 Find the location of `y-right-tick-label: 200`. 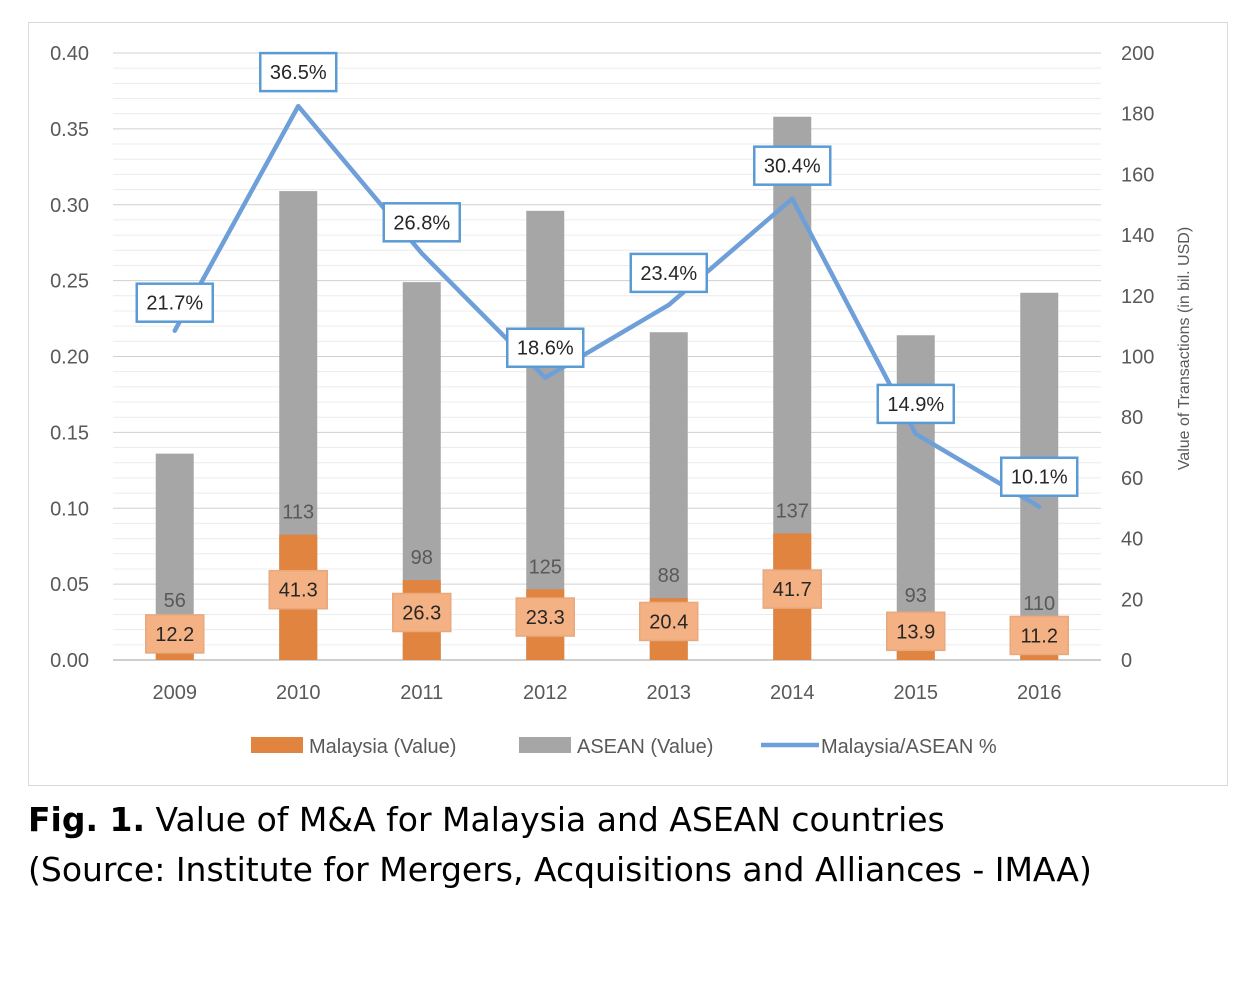

y-right-tick-label: 200 is located at coordinates (1137, 54).